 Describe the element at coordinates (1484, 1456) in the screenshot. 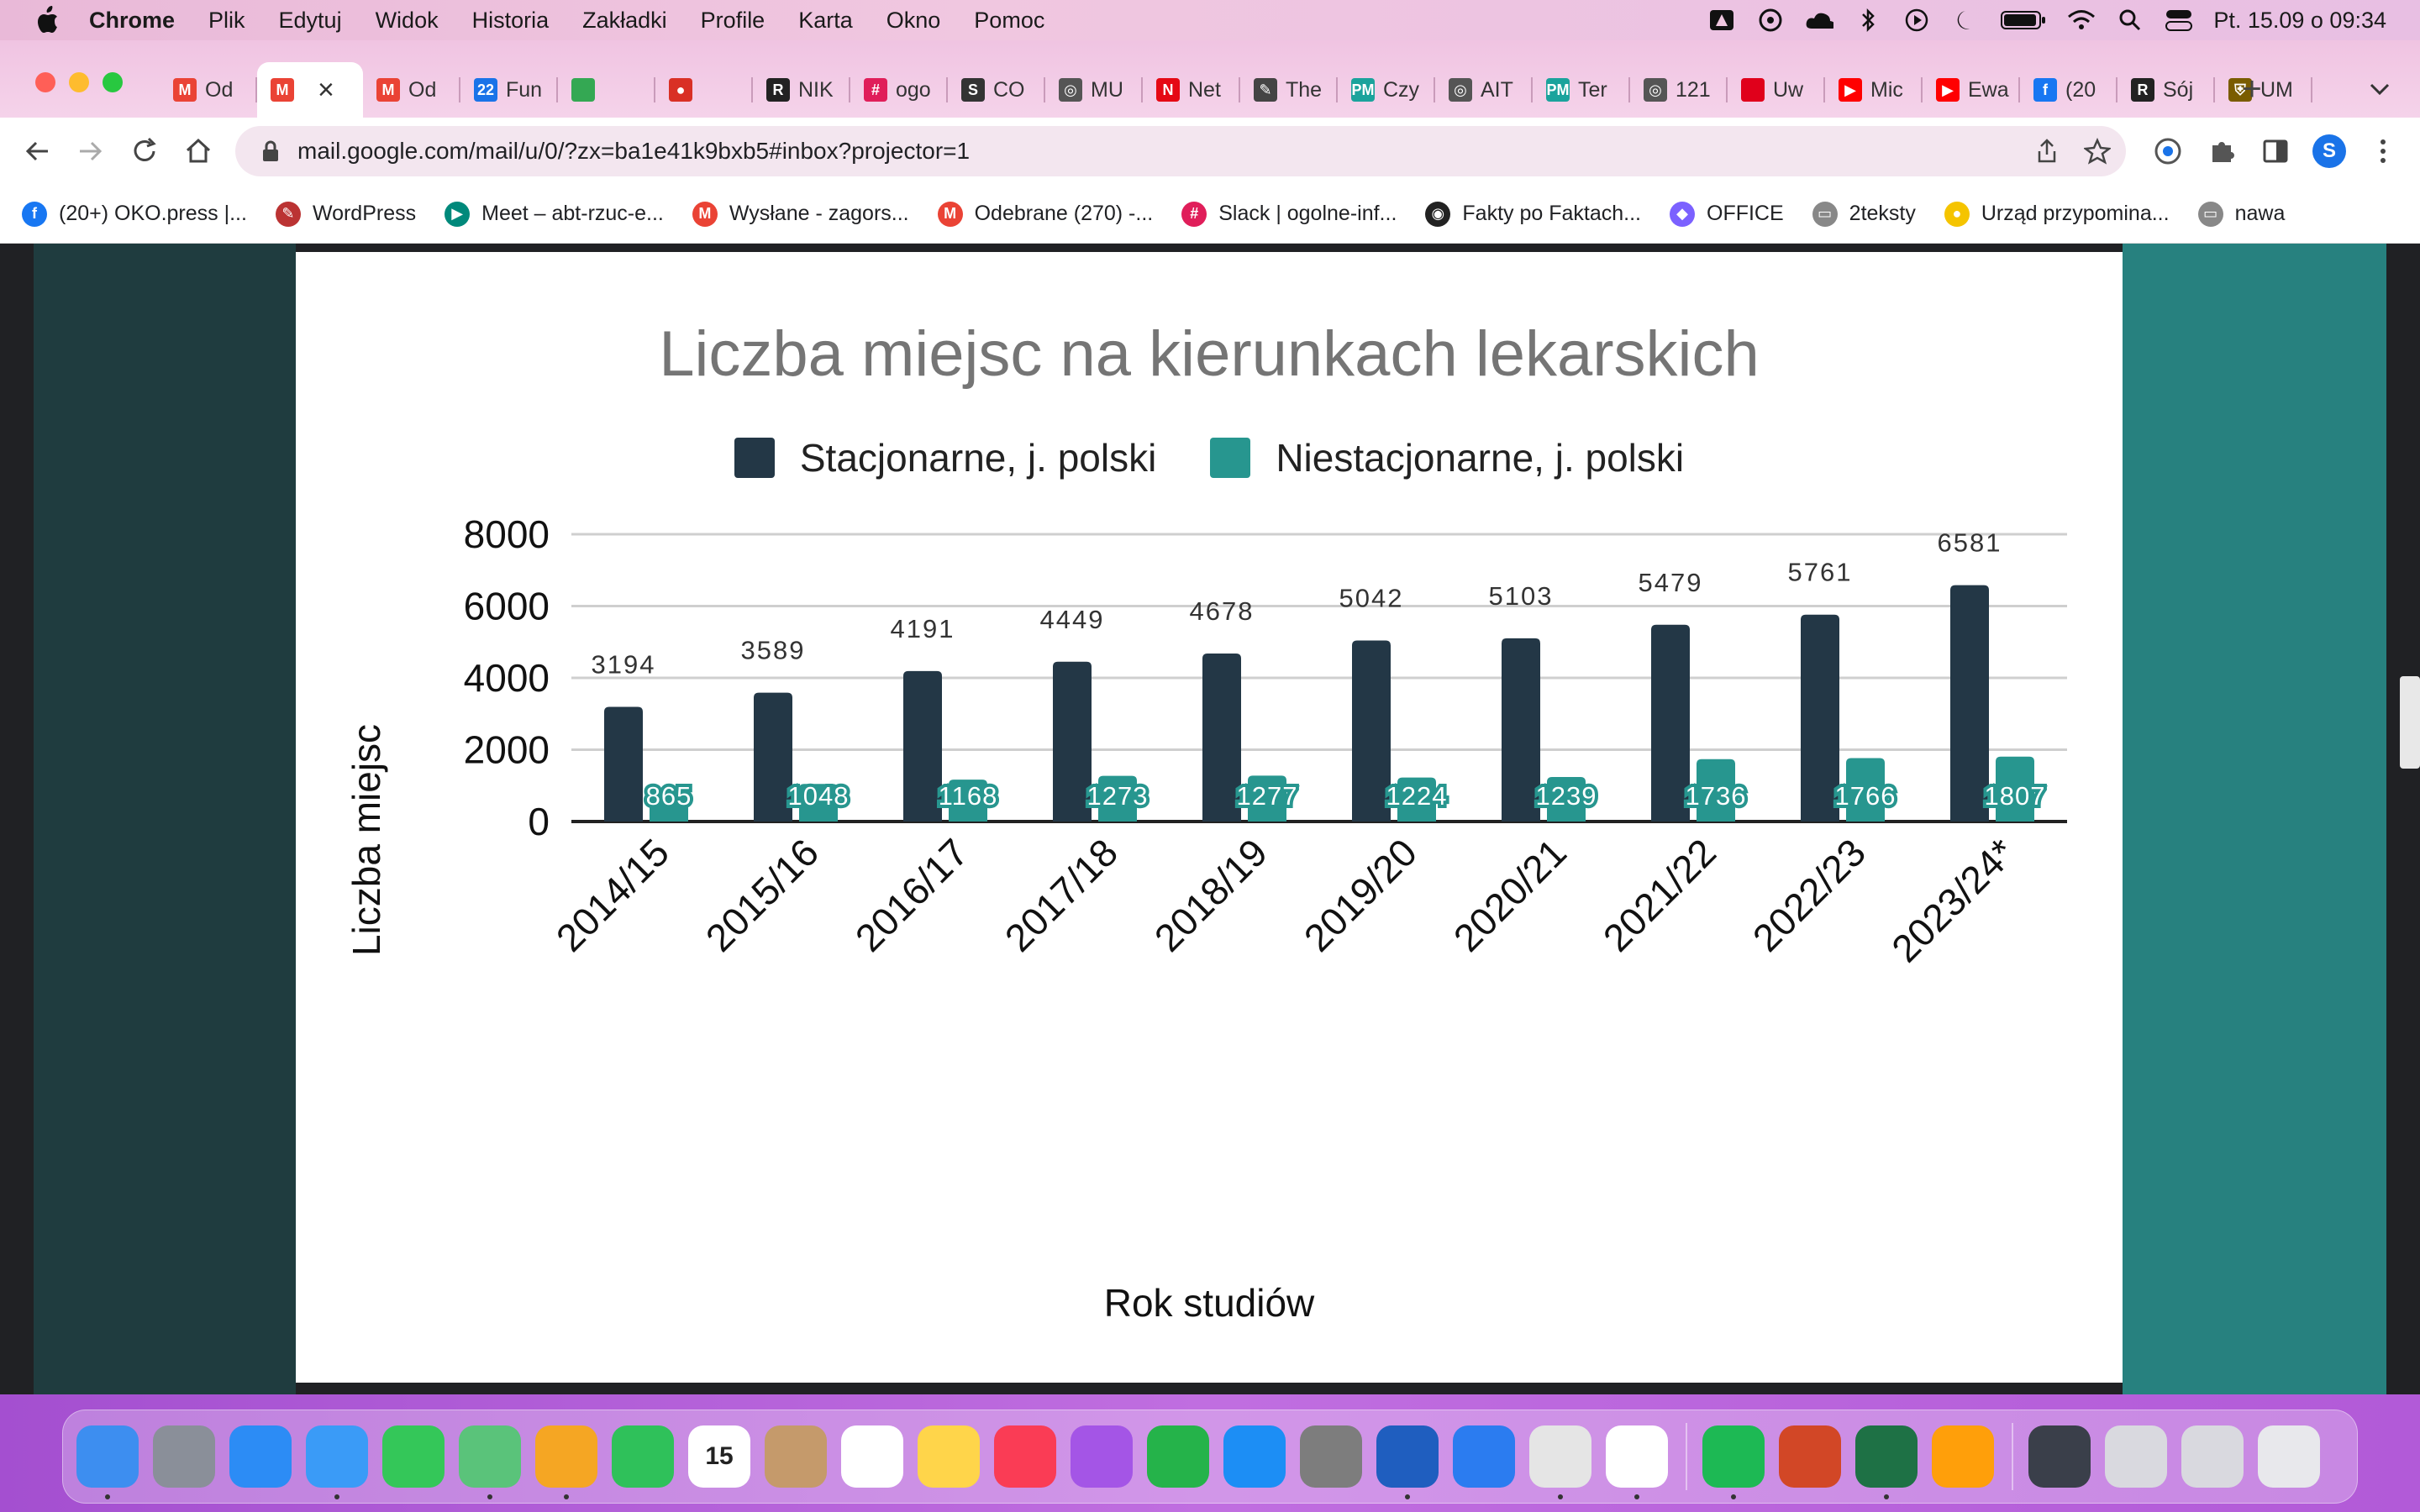

I see `keynote-icon` at that location.